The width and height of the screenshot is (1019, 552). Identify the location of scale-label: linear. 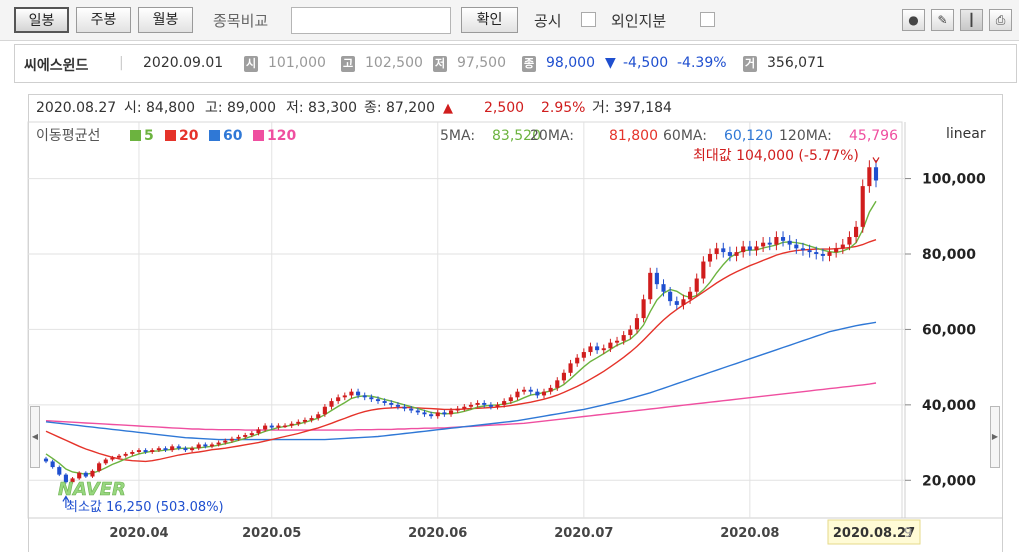
(966, 134).